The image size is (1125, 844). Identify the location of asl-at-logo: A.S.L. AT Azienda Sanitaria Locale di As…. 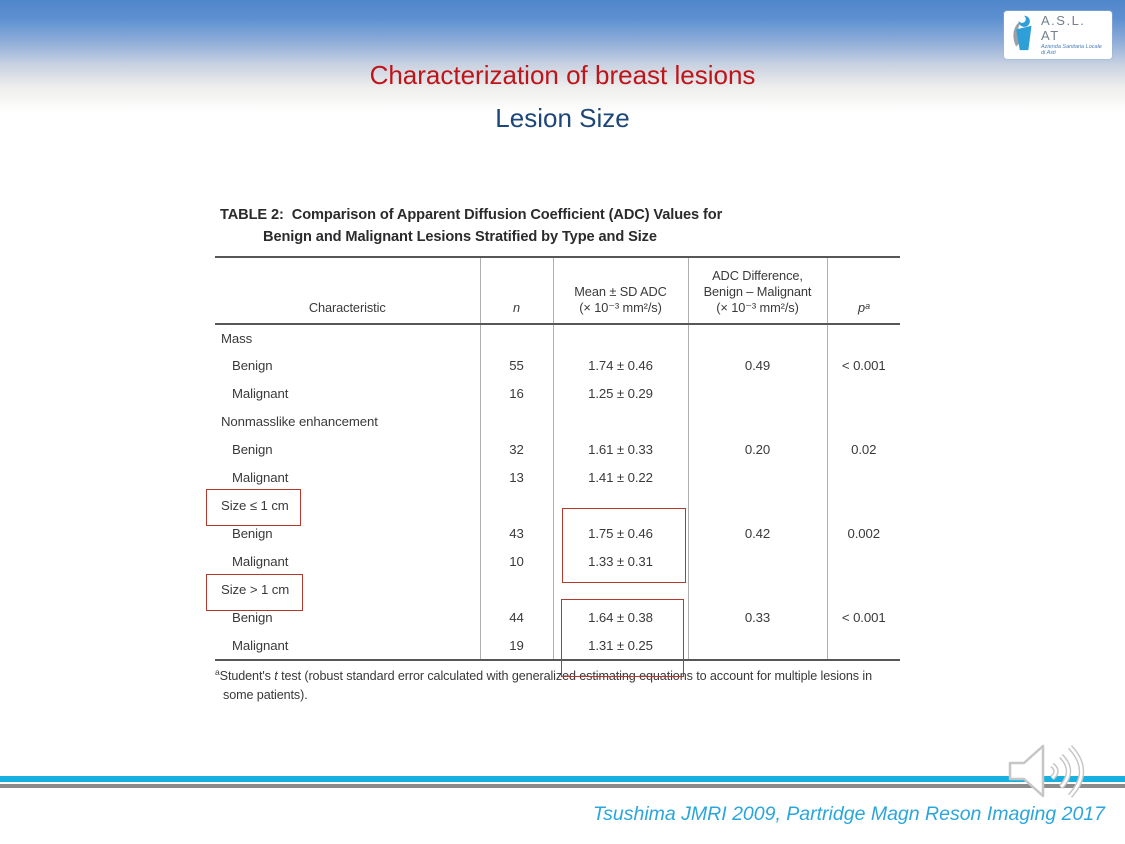
(1058, 35).